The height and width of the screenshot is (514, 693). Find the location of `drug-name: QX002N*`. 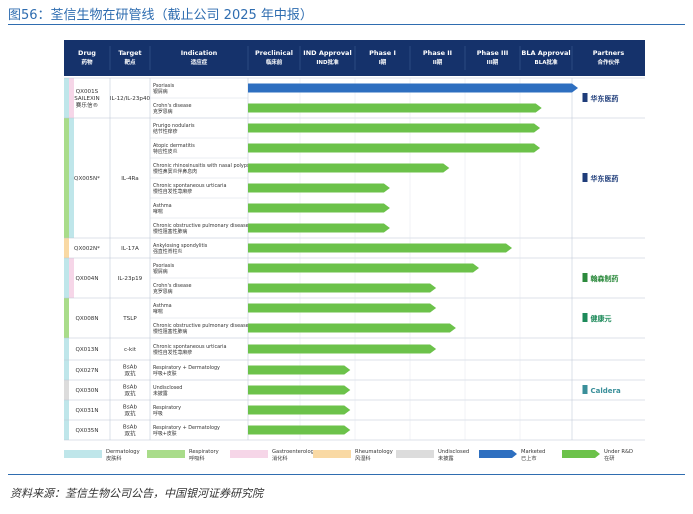

drug-name: QX002N* is located at coordinates (87, 249).